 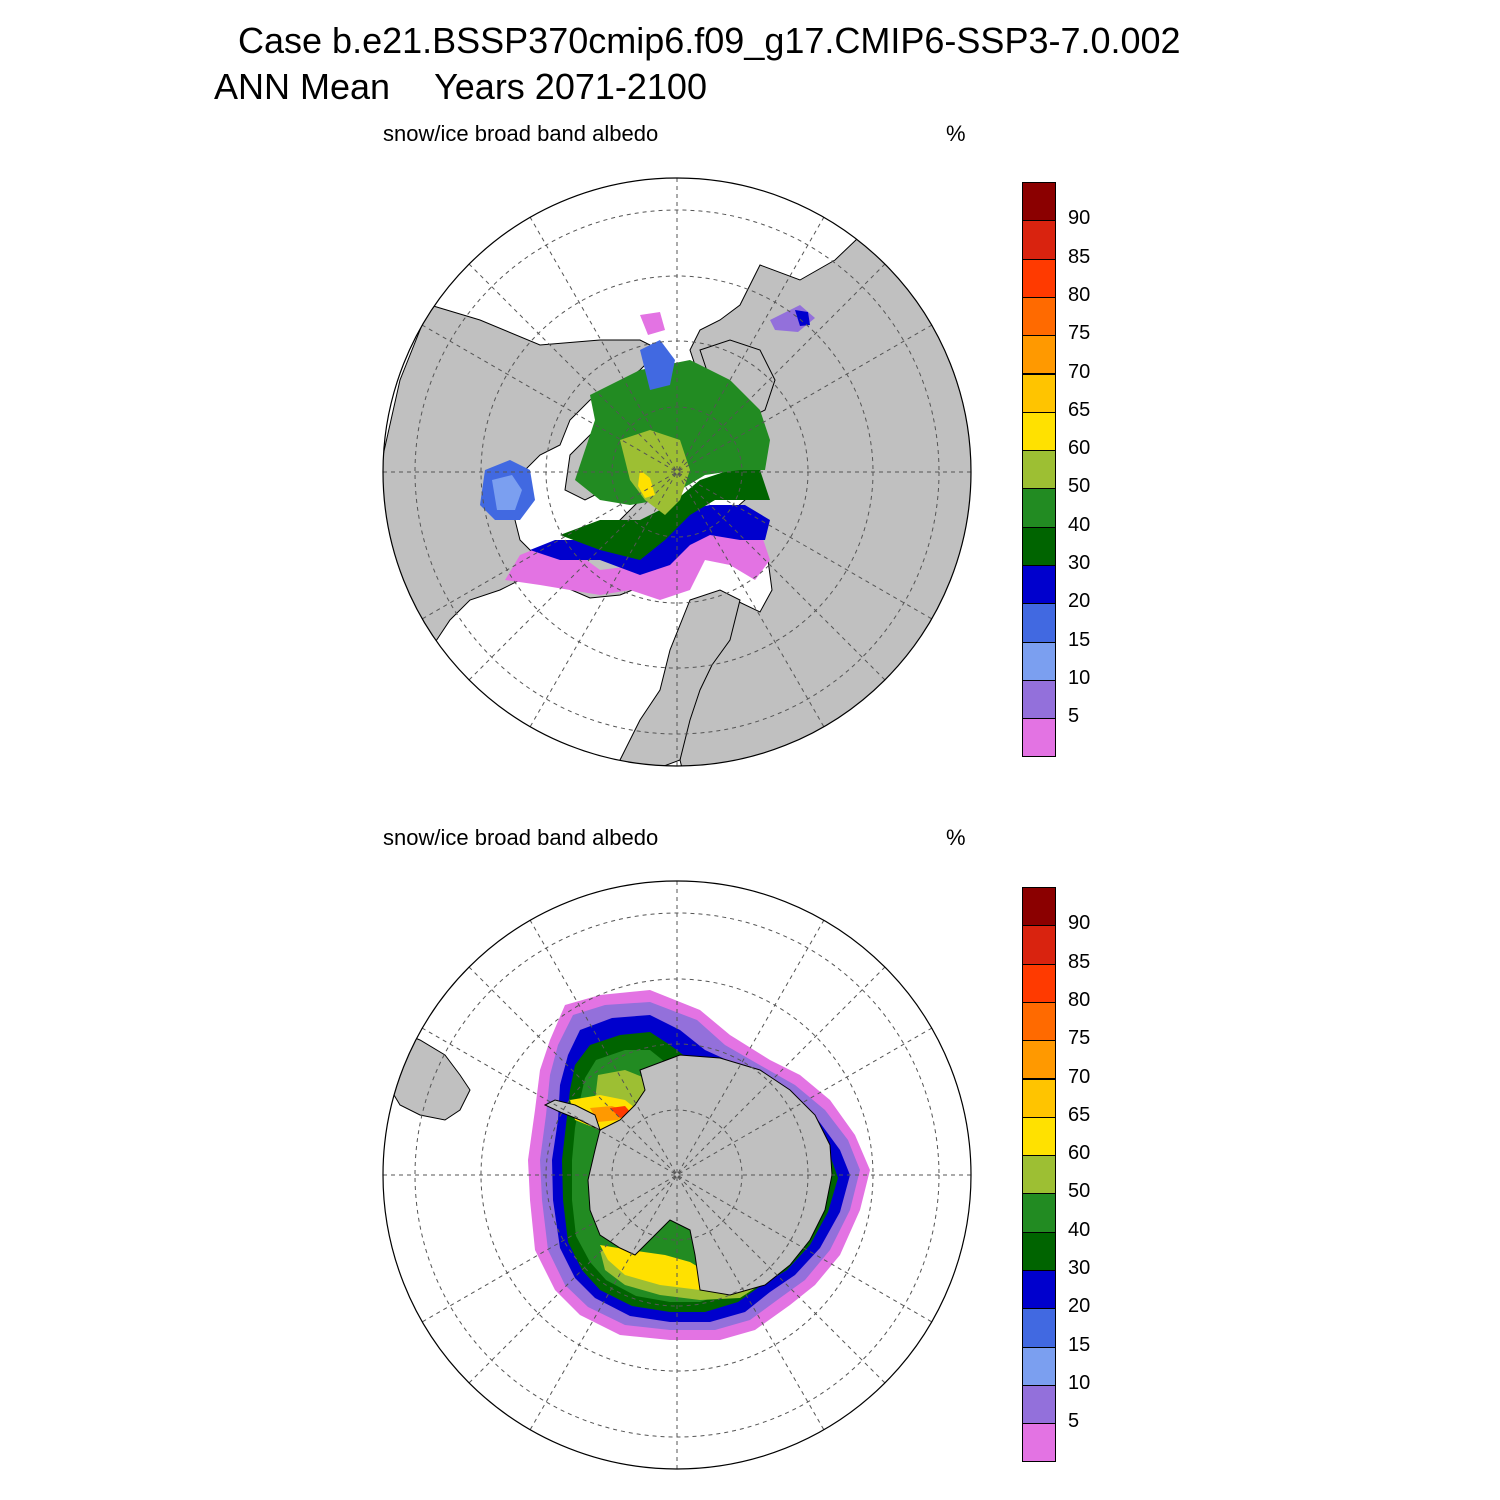 What do you see at coordinates (956, 837) in the screenshot?
I see `south-units-label: %` at bounding box center [956, 837].